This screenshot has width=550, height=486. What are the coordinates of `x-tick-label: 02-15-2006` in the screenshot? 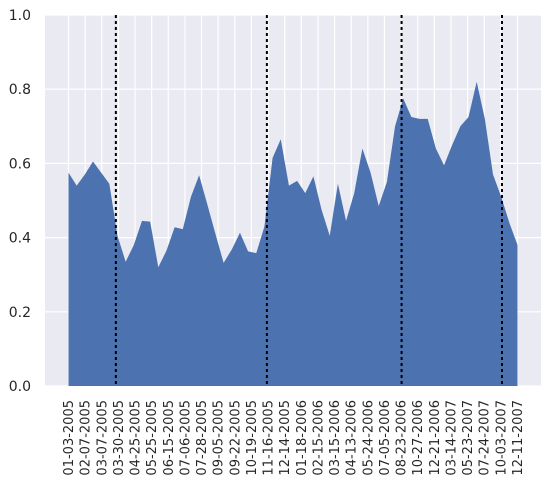 It's located at (318, 438).